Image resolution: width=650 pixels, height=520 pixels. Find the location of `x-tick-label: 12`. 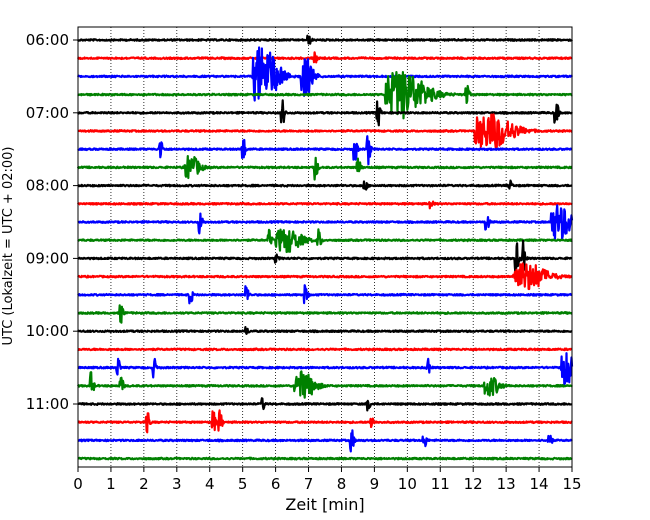

x-tick-label: 12 is located at coordinates (473, 484).